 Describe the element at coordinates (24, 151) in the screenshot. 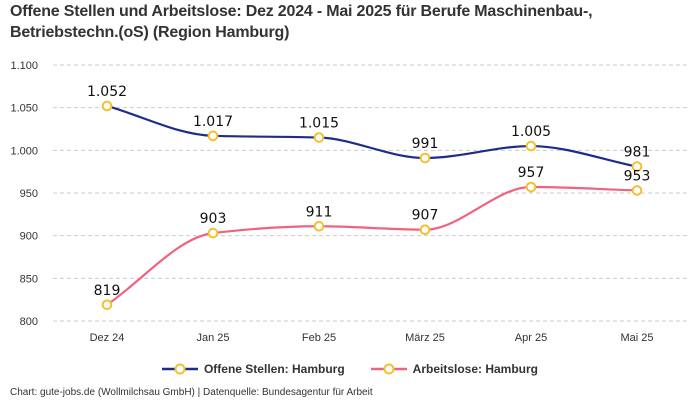

I see `y-tick-label: 1.000` at that location.